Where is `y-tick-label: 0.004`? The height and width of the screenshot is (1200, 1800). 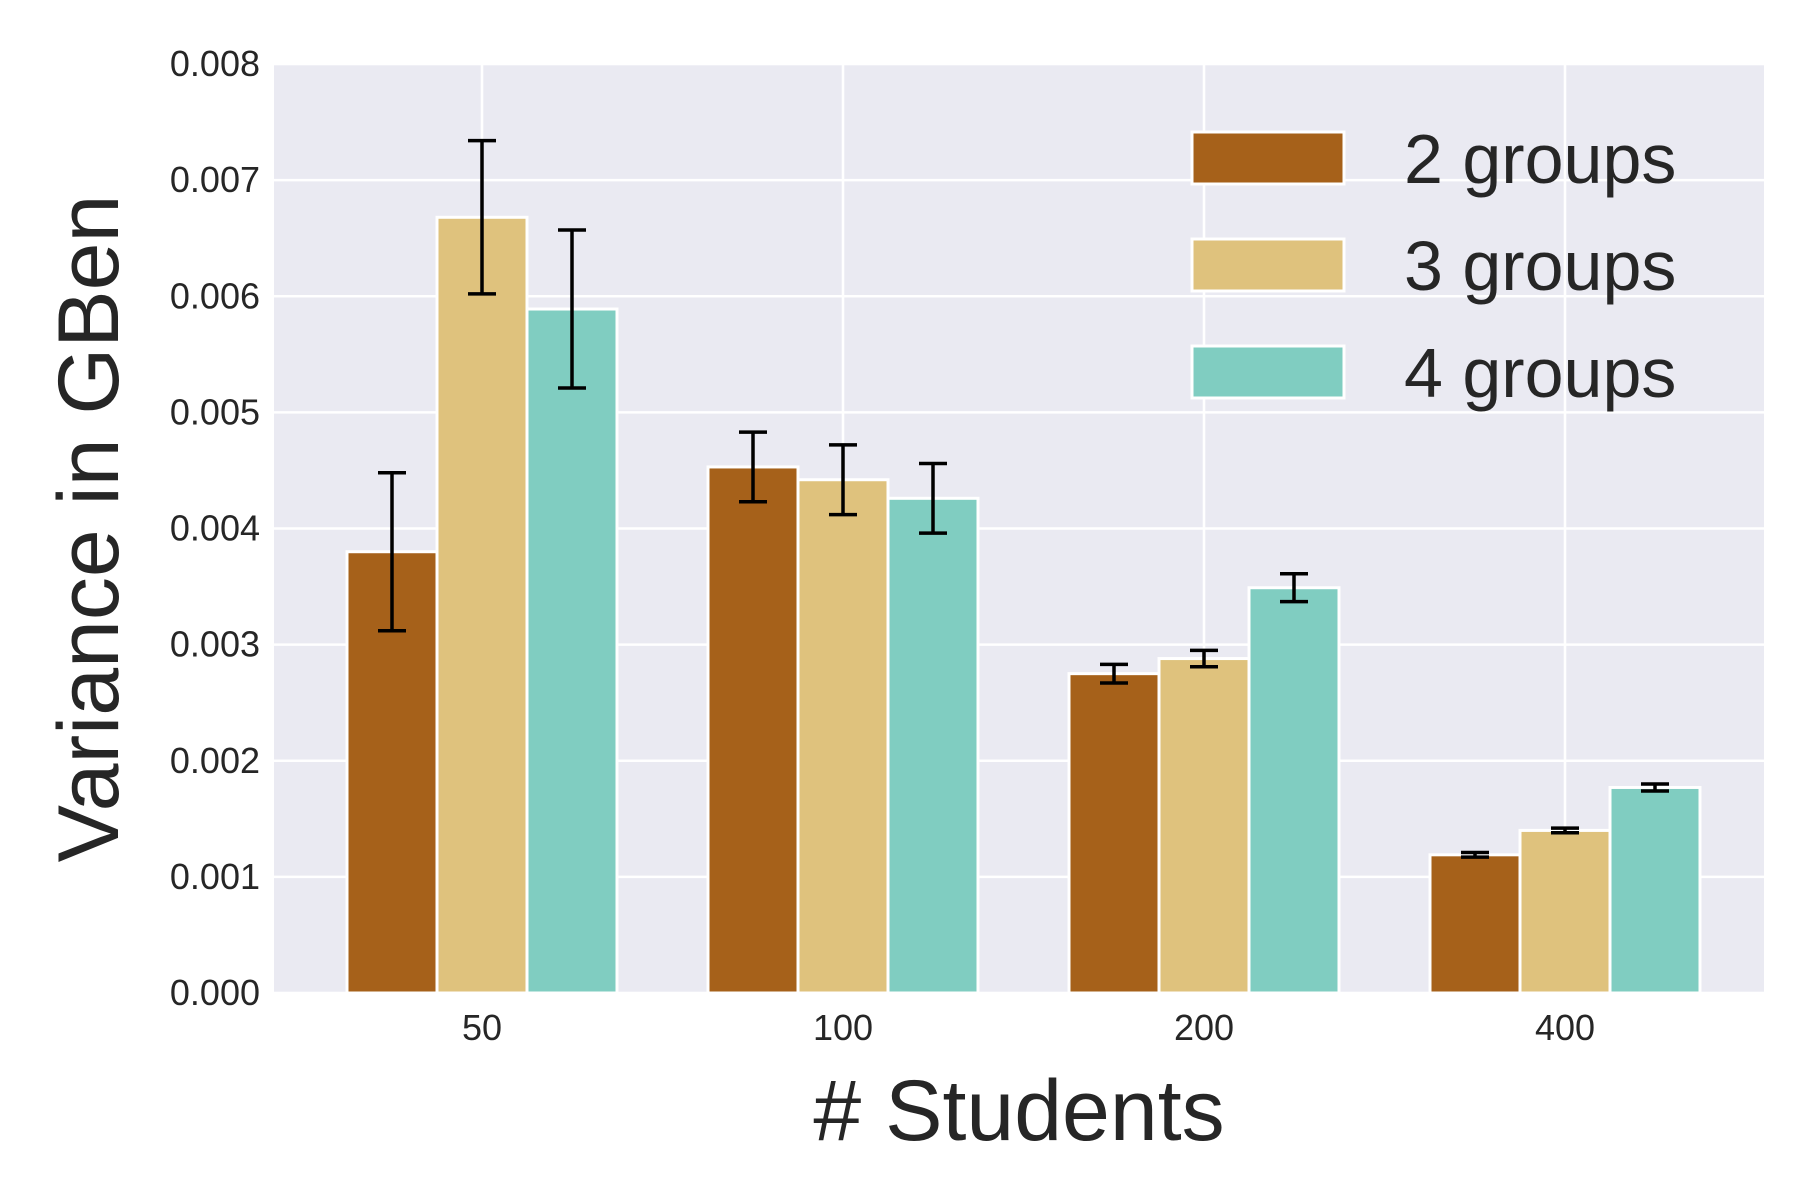 y-tick-label: 0.004 is located at coordinates (215, 528).